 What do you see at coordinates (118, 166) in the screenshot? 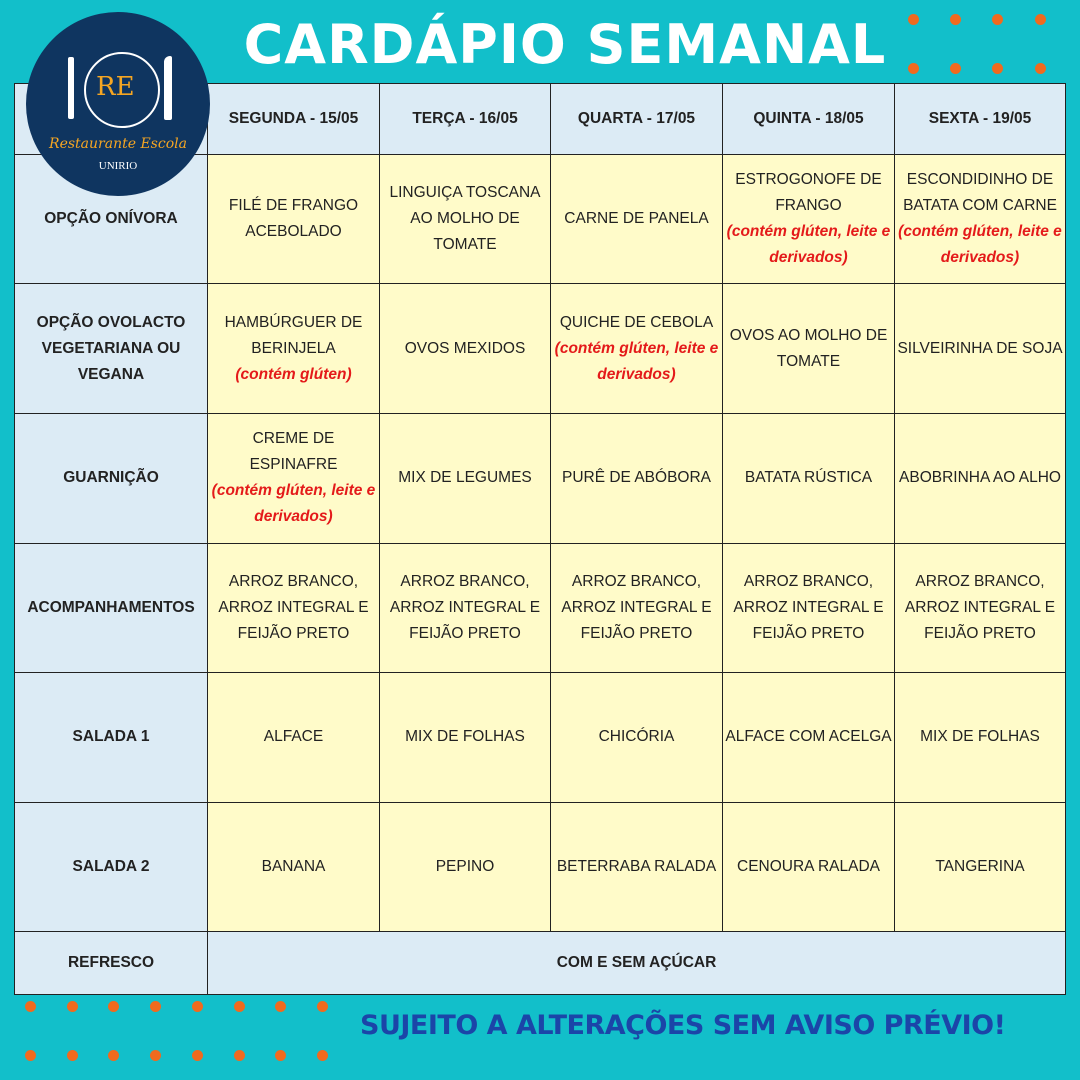
I see `logo-institution: UNIRIO` at bounding box center [118, 166].